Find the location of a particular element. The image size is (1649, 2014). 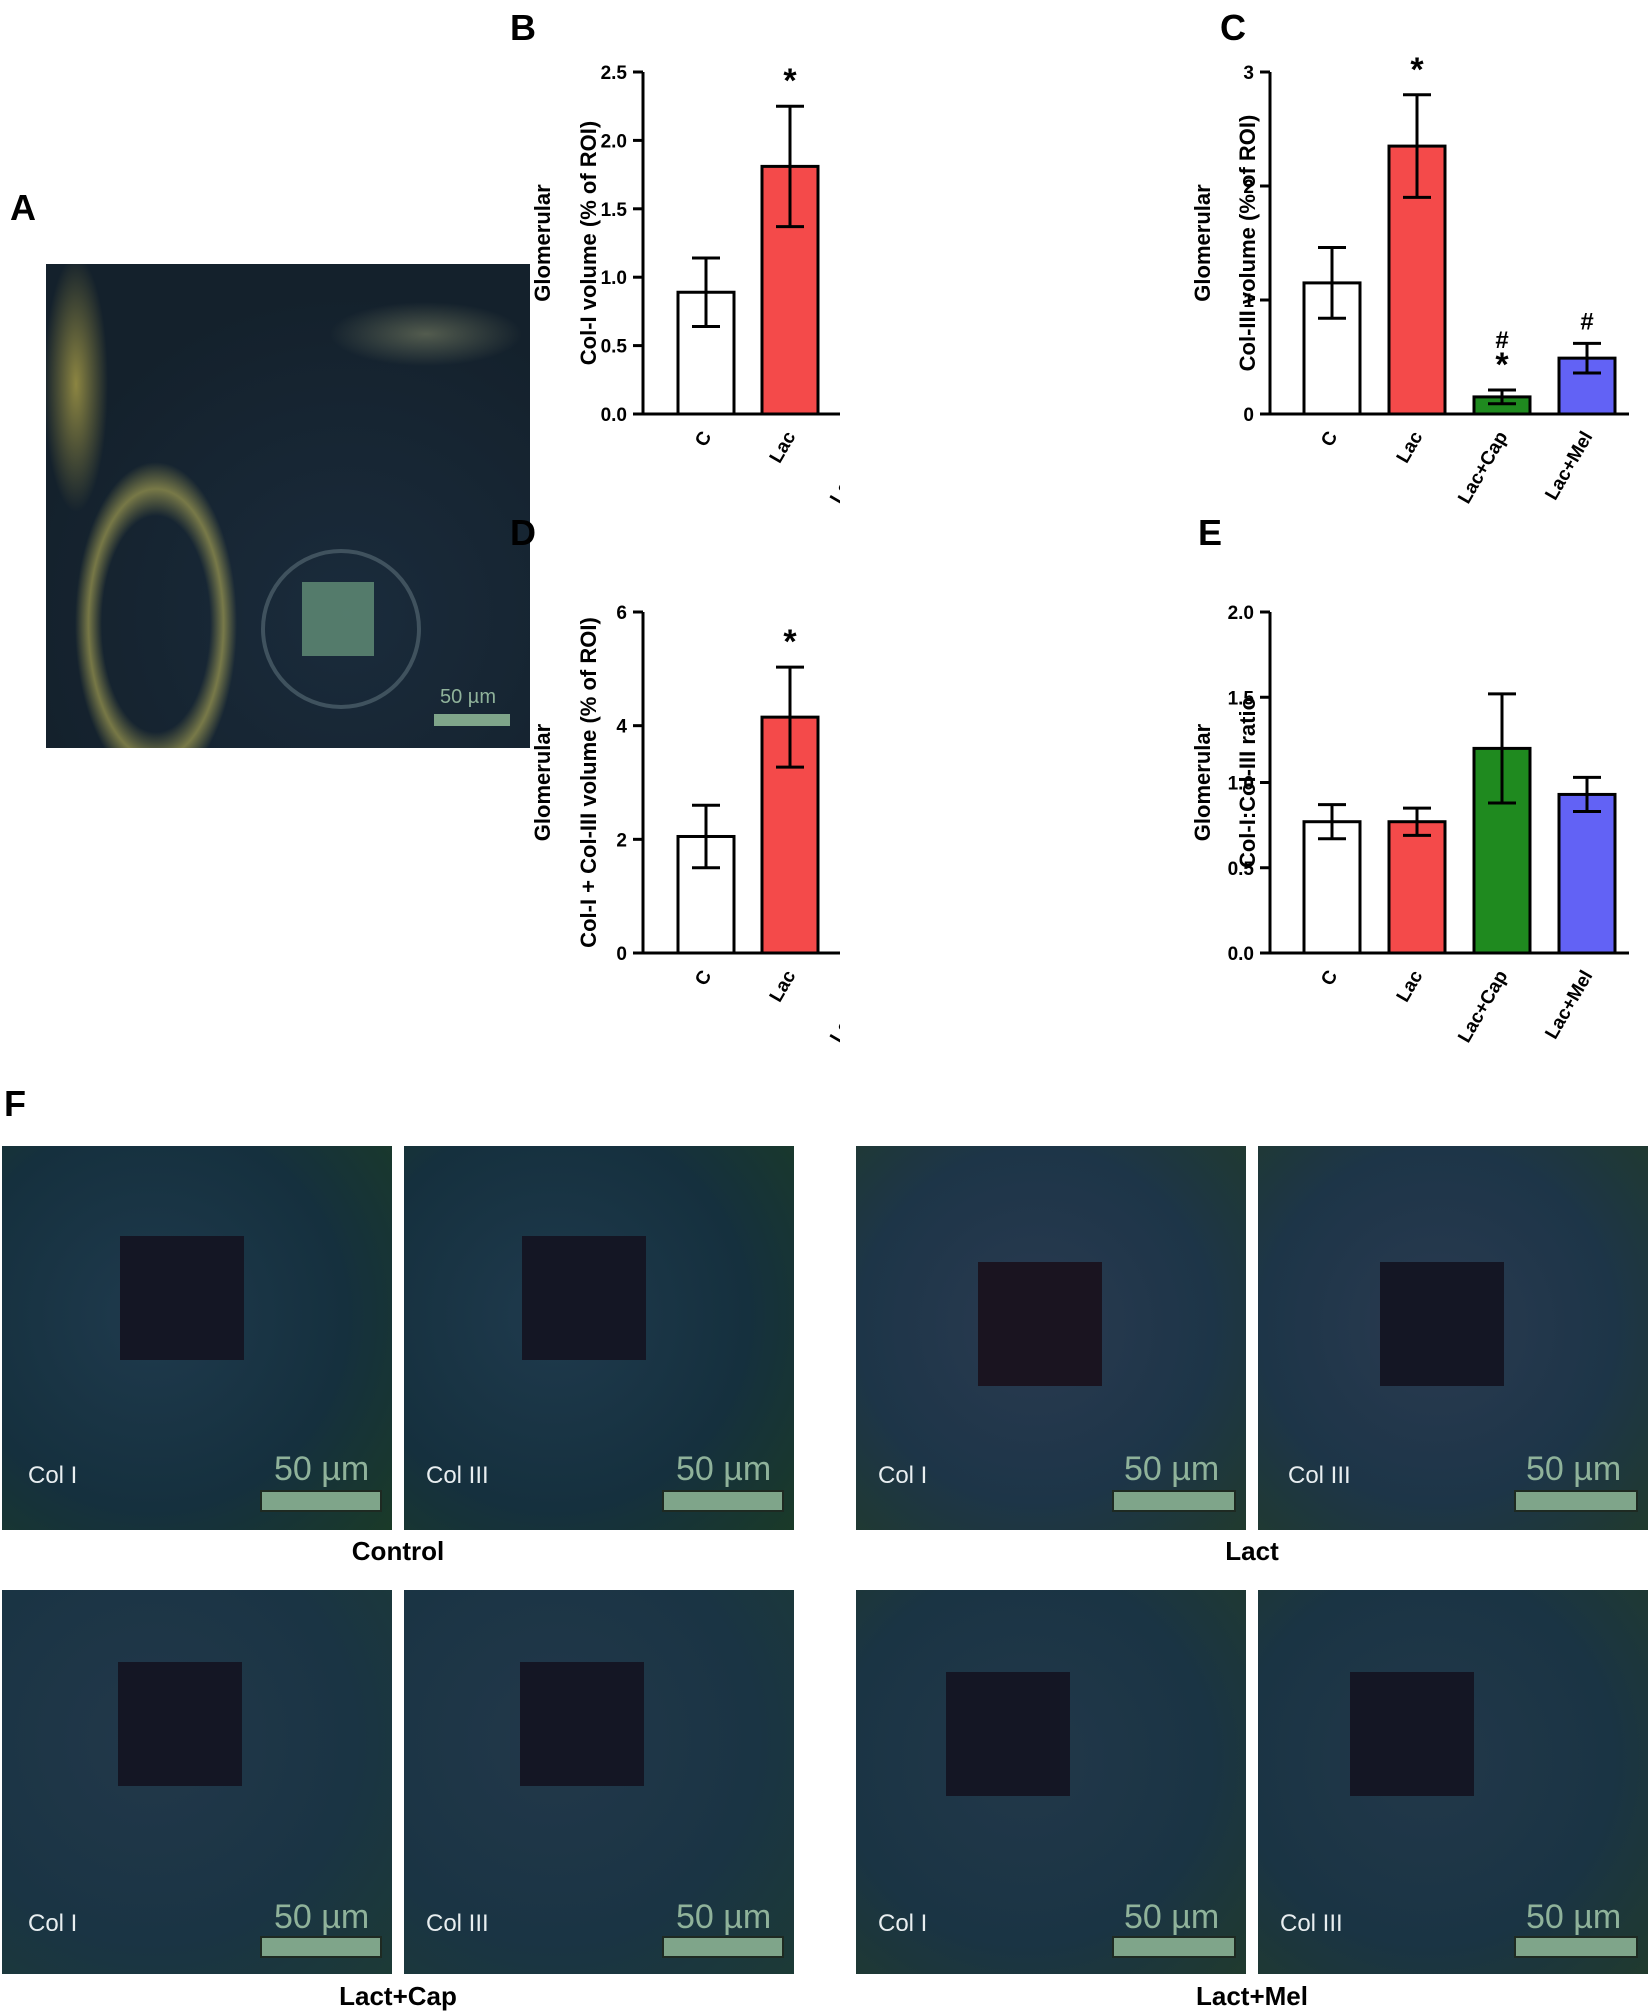

x-tick-label: Lac+Cap is located at coordinates (1483, 468).